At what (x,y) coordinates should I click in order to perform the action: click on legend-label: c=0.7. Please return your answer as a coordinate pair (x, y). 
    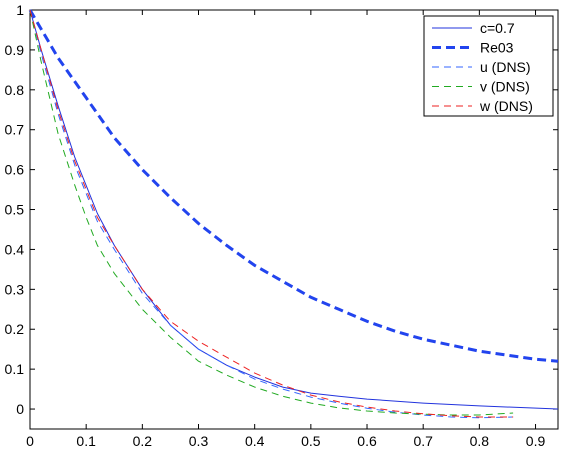
    Looking at the image, I should click on (497, 28).